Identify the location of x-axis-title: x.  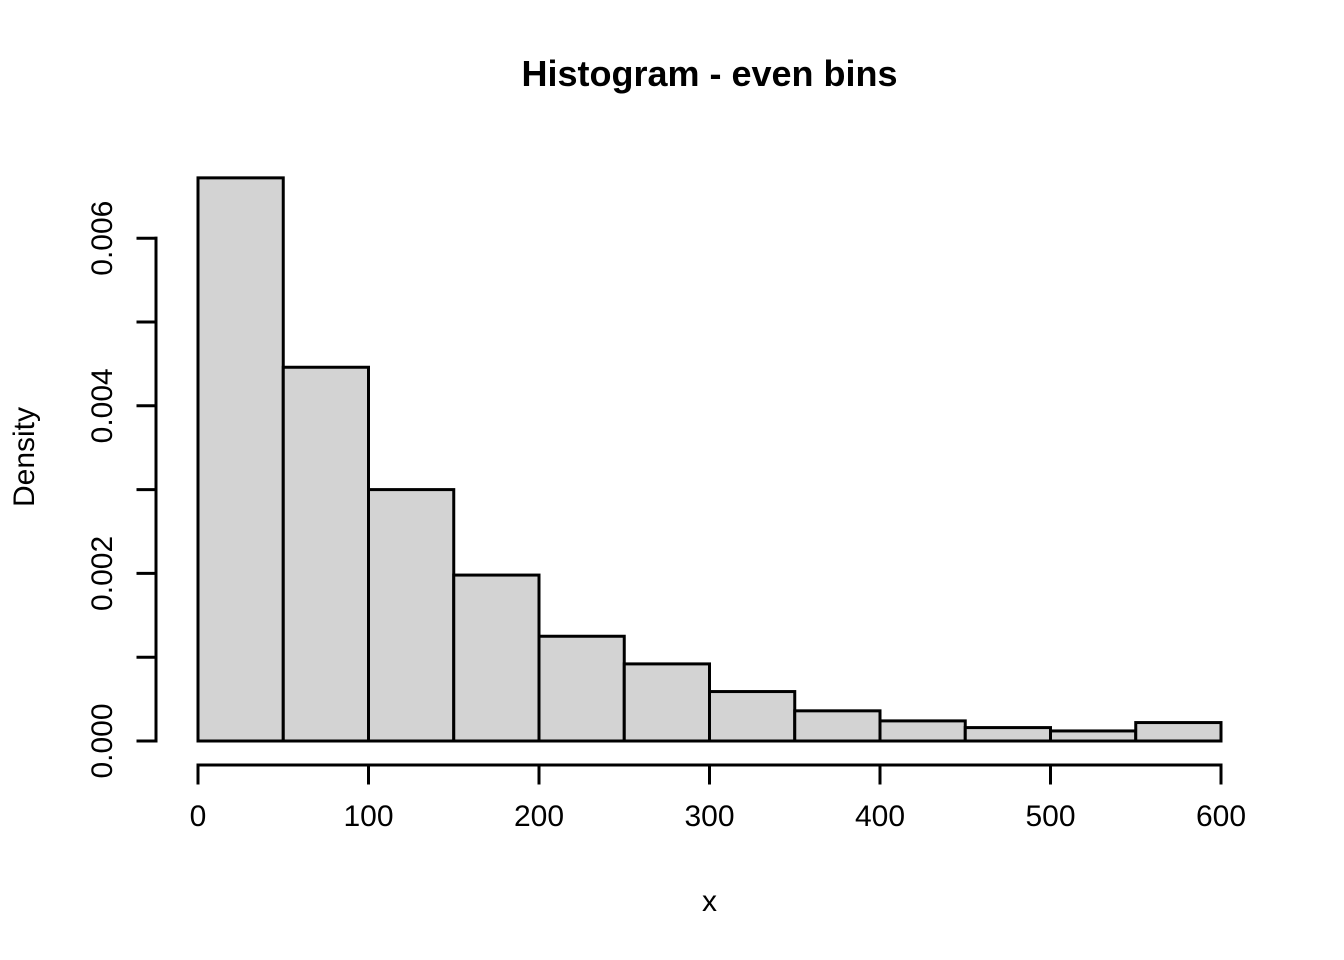
(709, 901).